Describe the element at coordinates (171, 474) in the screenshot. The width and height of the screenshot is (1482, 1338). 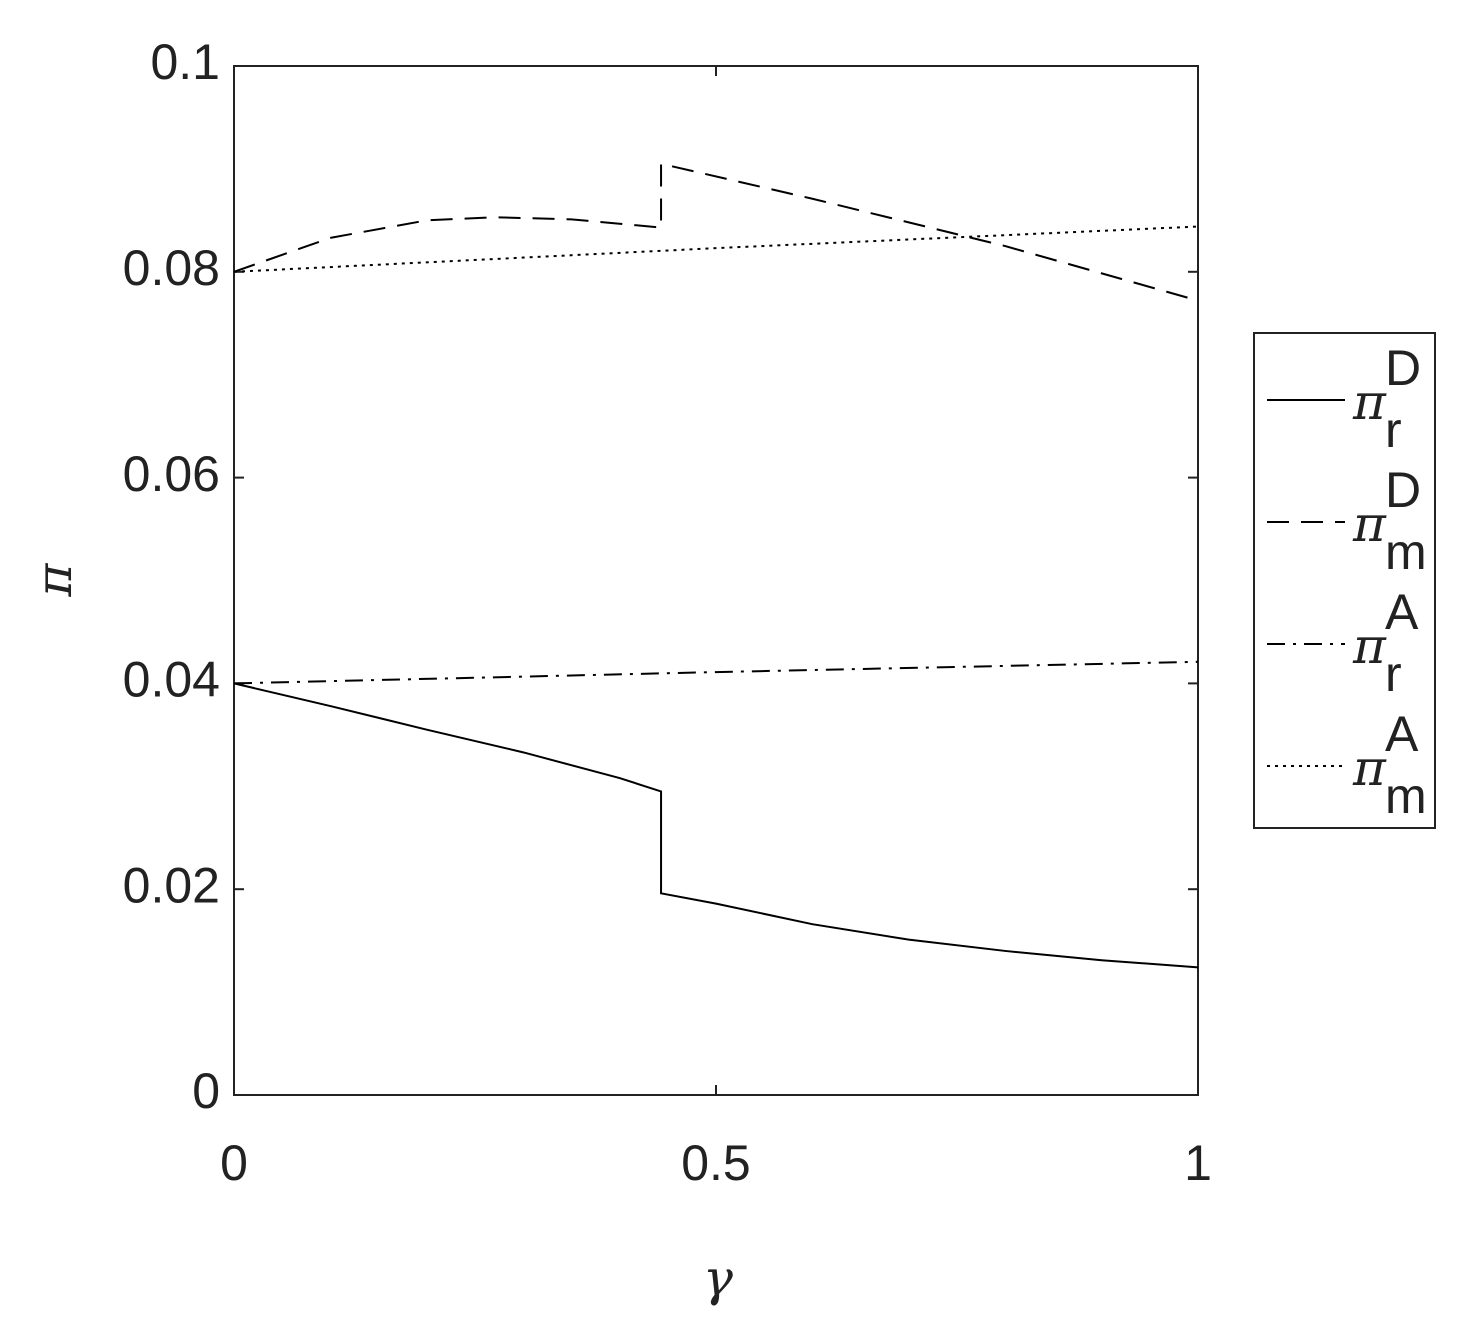
I see `y-tick-label: 0.06` at that location.